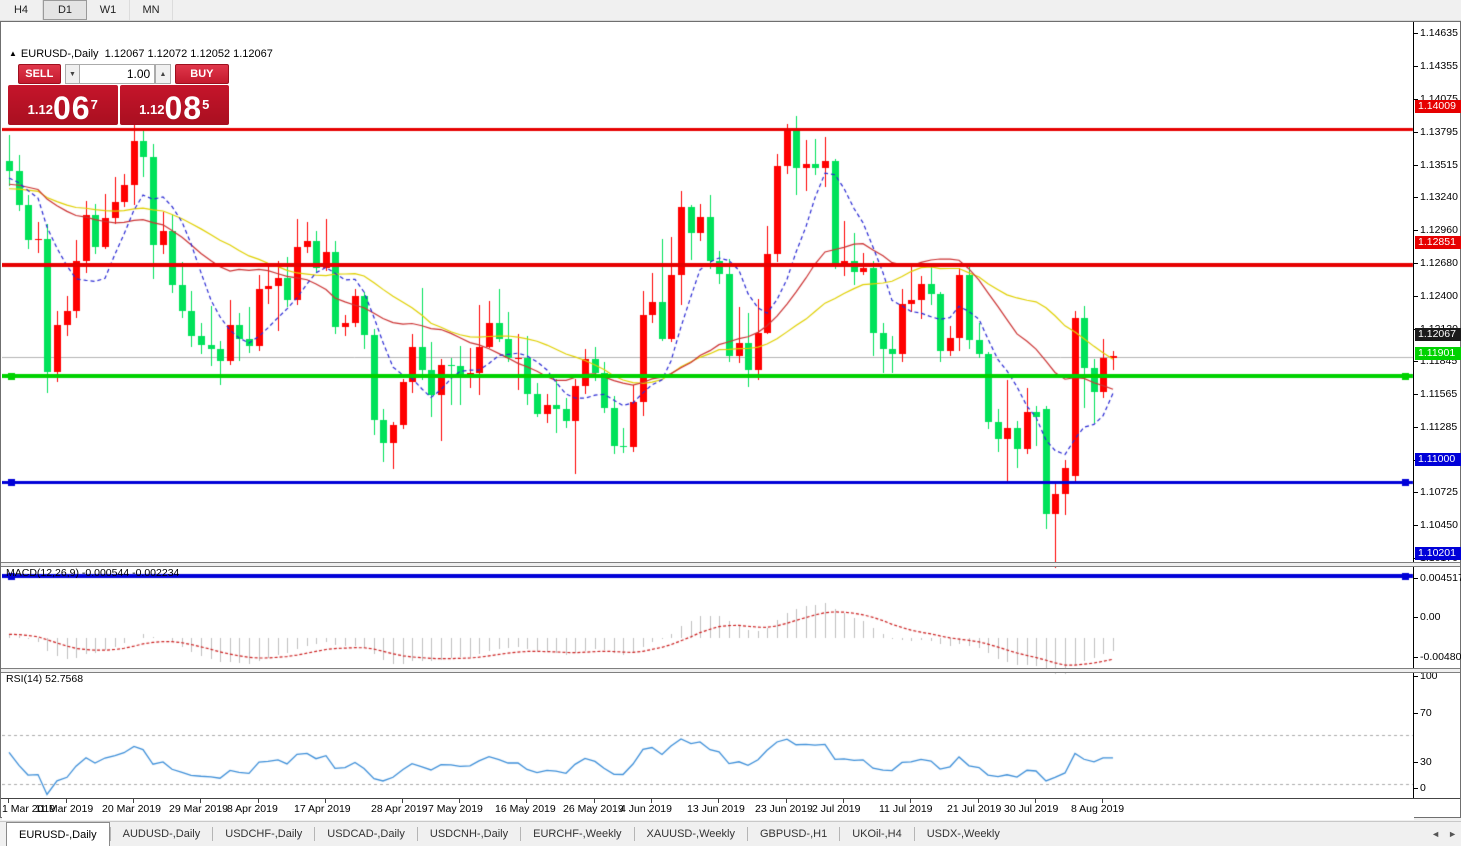  Describe the element at coordinates (1429, 676) in the screenshot. I see `rsi-axis-label: 100` at that location.